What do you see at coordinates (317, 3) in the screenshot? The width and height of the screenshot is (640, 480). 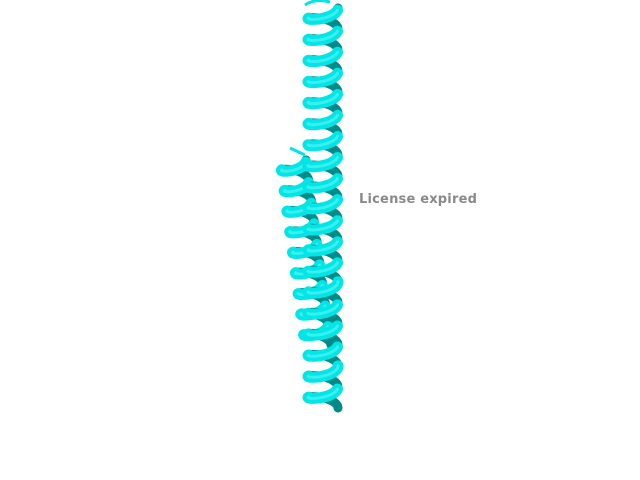 I see `tail-top` at bounding box center [317, 3].